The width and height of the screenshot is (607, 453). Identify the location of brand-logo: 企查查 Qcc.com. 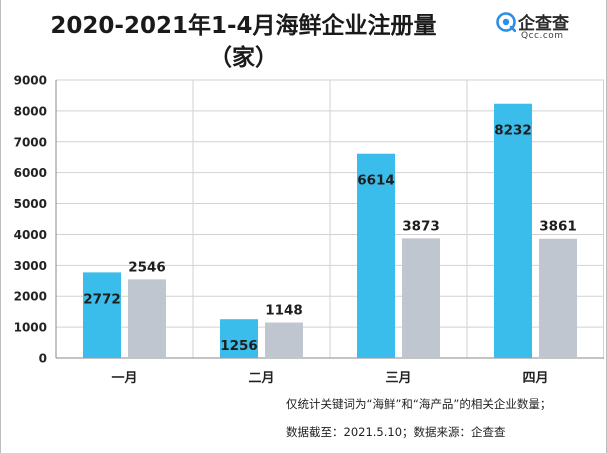
(550, 28).